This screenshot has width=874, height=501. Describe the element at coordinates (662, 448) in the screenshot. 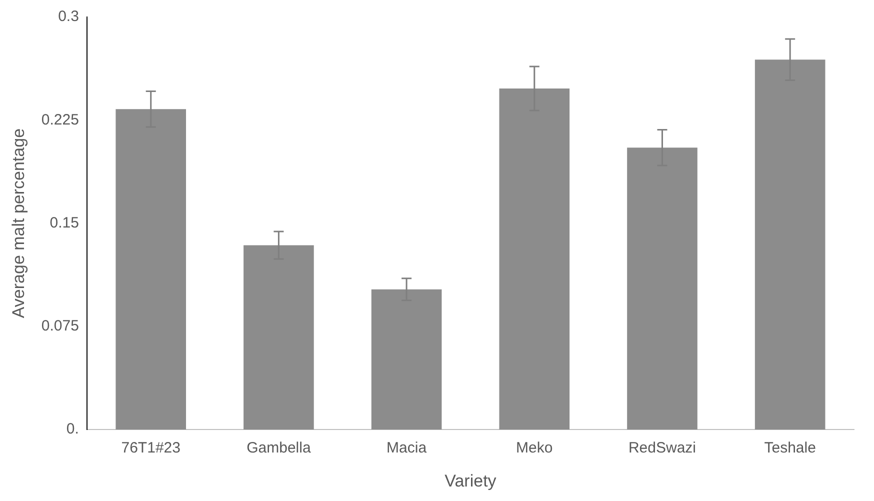

I see `x-tick-label: RedSwazi` at that location.